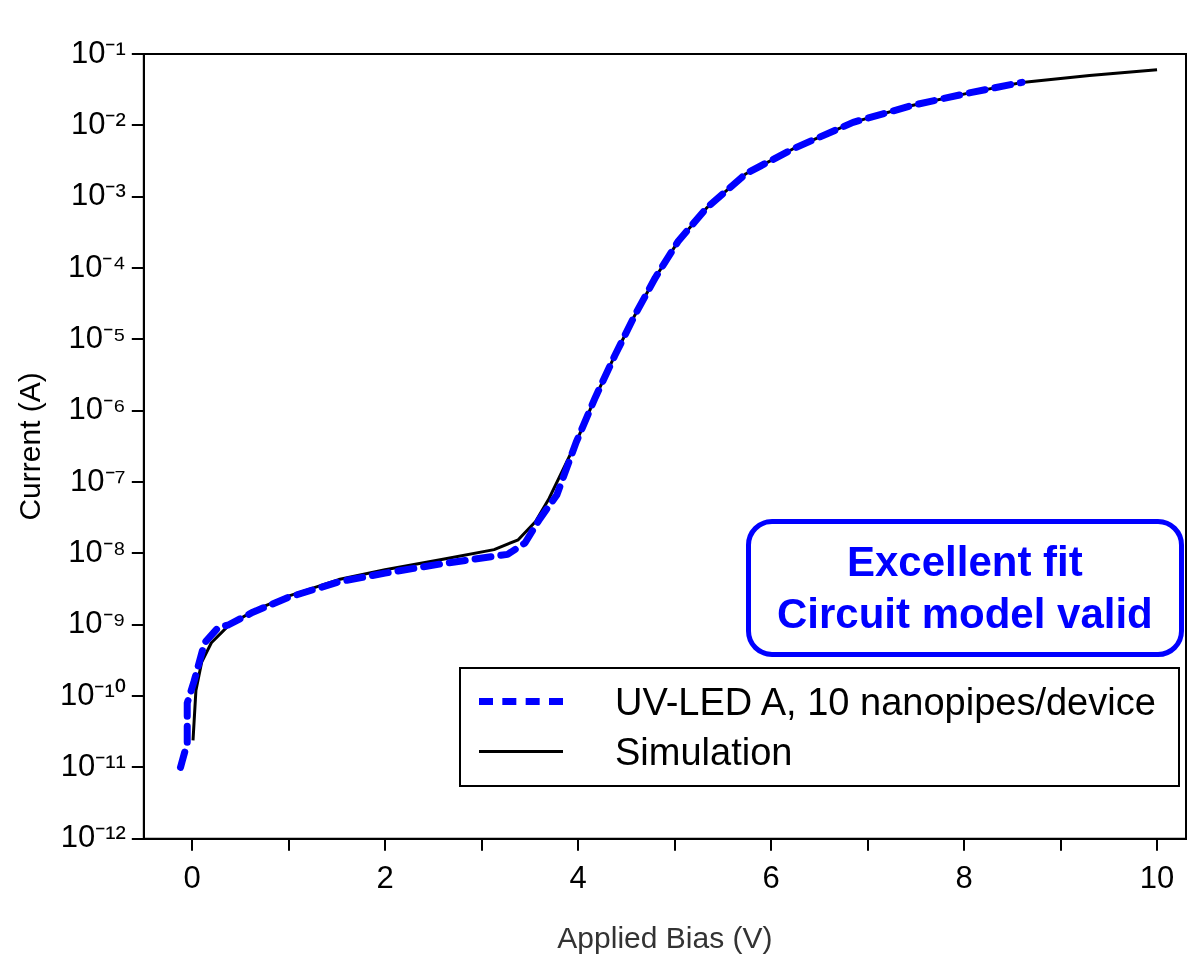  What do you see at coordinates (96, 266) in the screenshot?
I see `y-tick-label: 10⁻⁴` at bounding box center [96, 266].